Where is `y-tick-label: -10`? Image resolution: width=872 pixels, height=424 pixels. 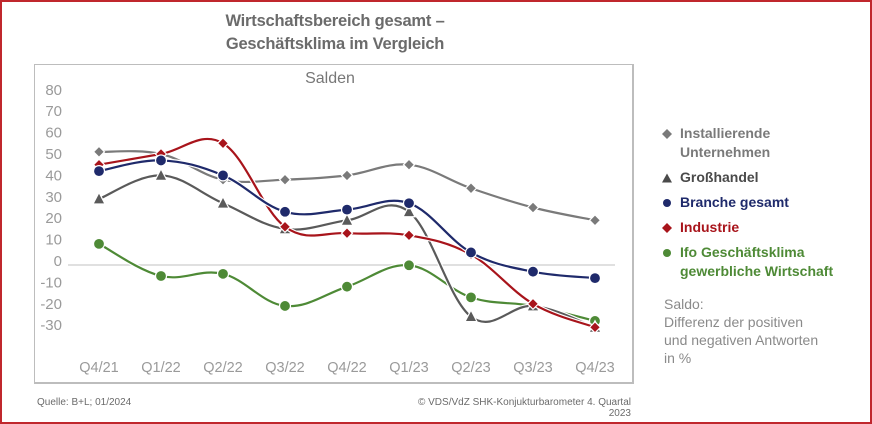
y-tick-label: -10 is located at coordinates (51, 282).